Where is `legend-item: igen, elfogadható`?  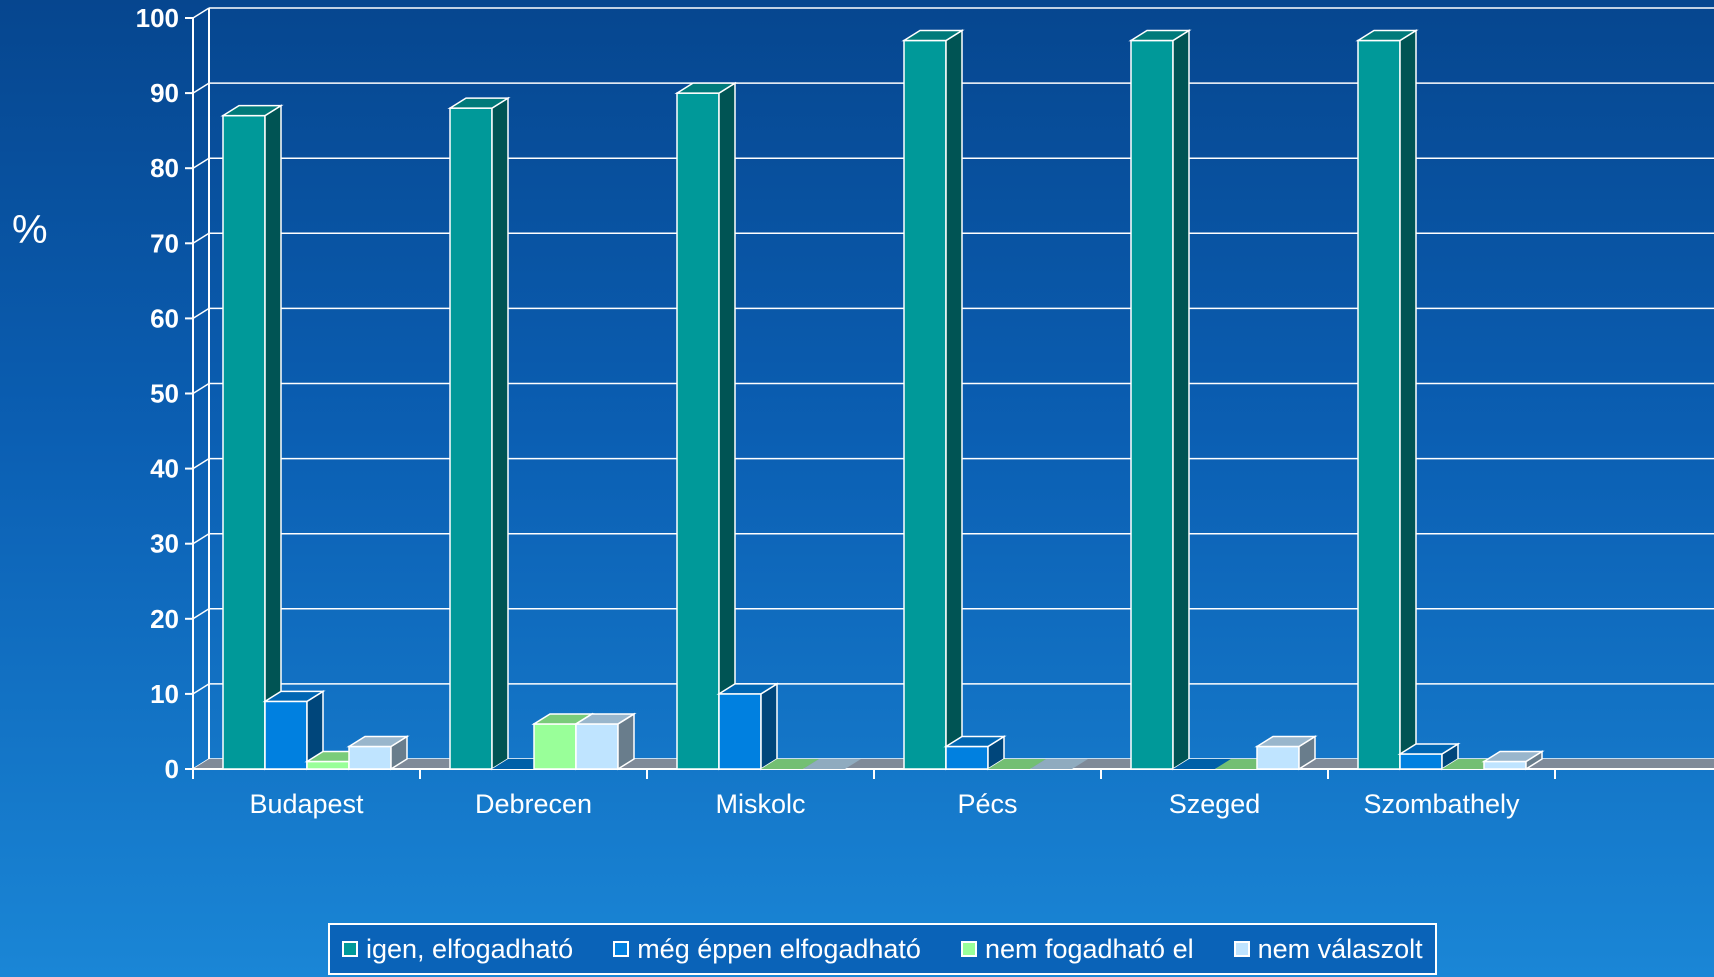
legend-item: igen, elfogadható is located at coordinates (457, 949).